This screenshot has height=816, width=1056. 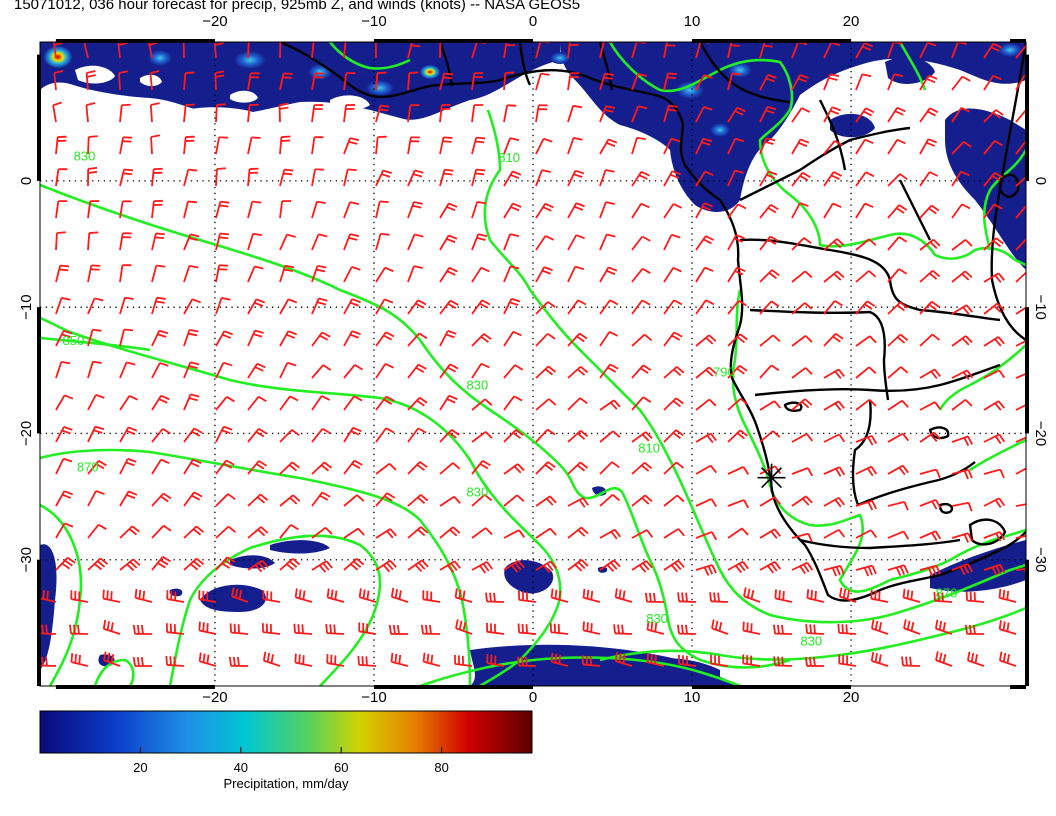 I want to click on border-south, so click(x=880, y=544).